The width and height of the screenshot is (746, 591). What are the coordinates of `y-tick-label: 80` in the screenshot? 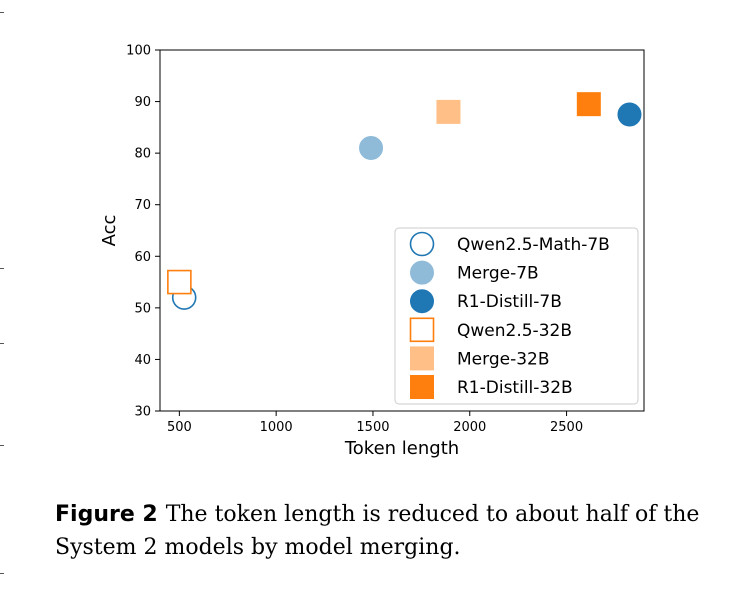 It's located at (142, 154).